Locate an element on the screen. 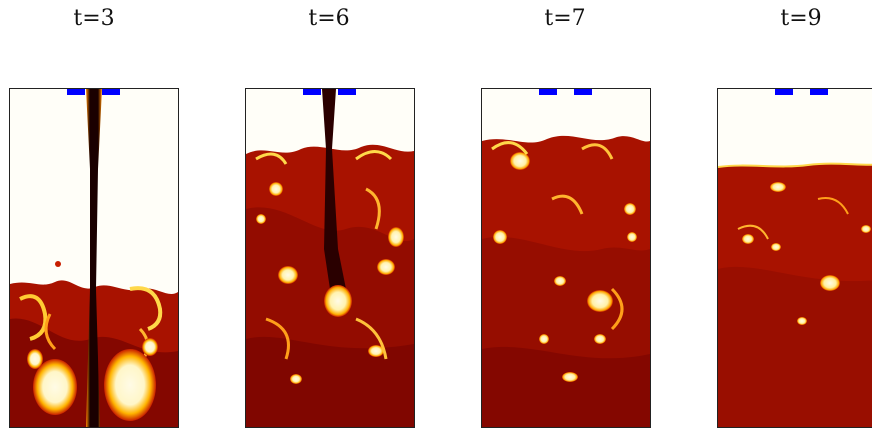  panel-label-t6: t=6 is located at coordinates (329, 18).